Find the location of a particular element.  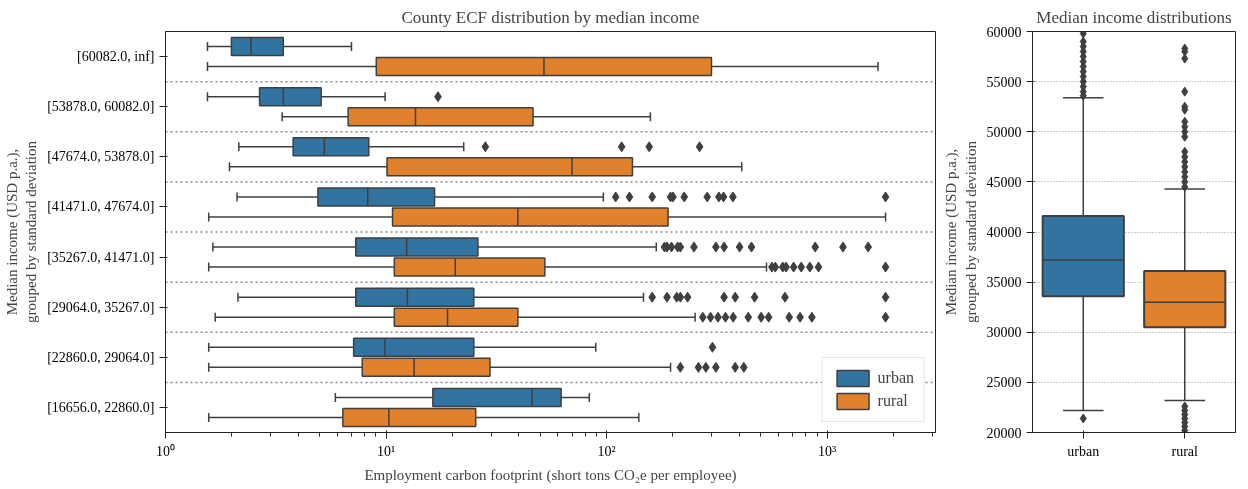

y-tick-label: [60082.0, inf] is located at coordinates (116, 57).